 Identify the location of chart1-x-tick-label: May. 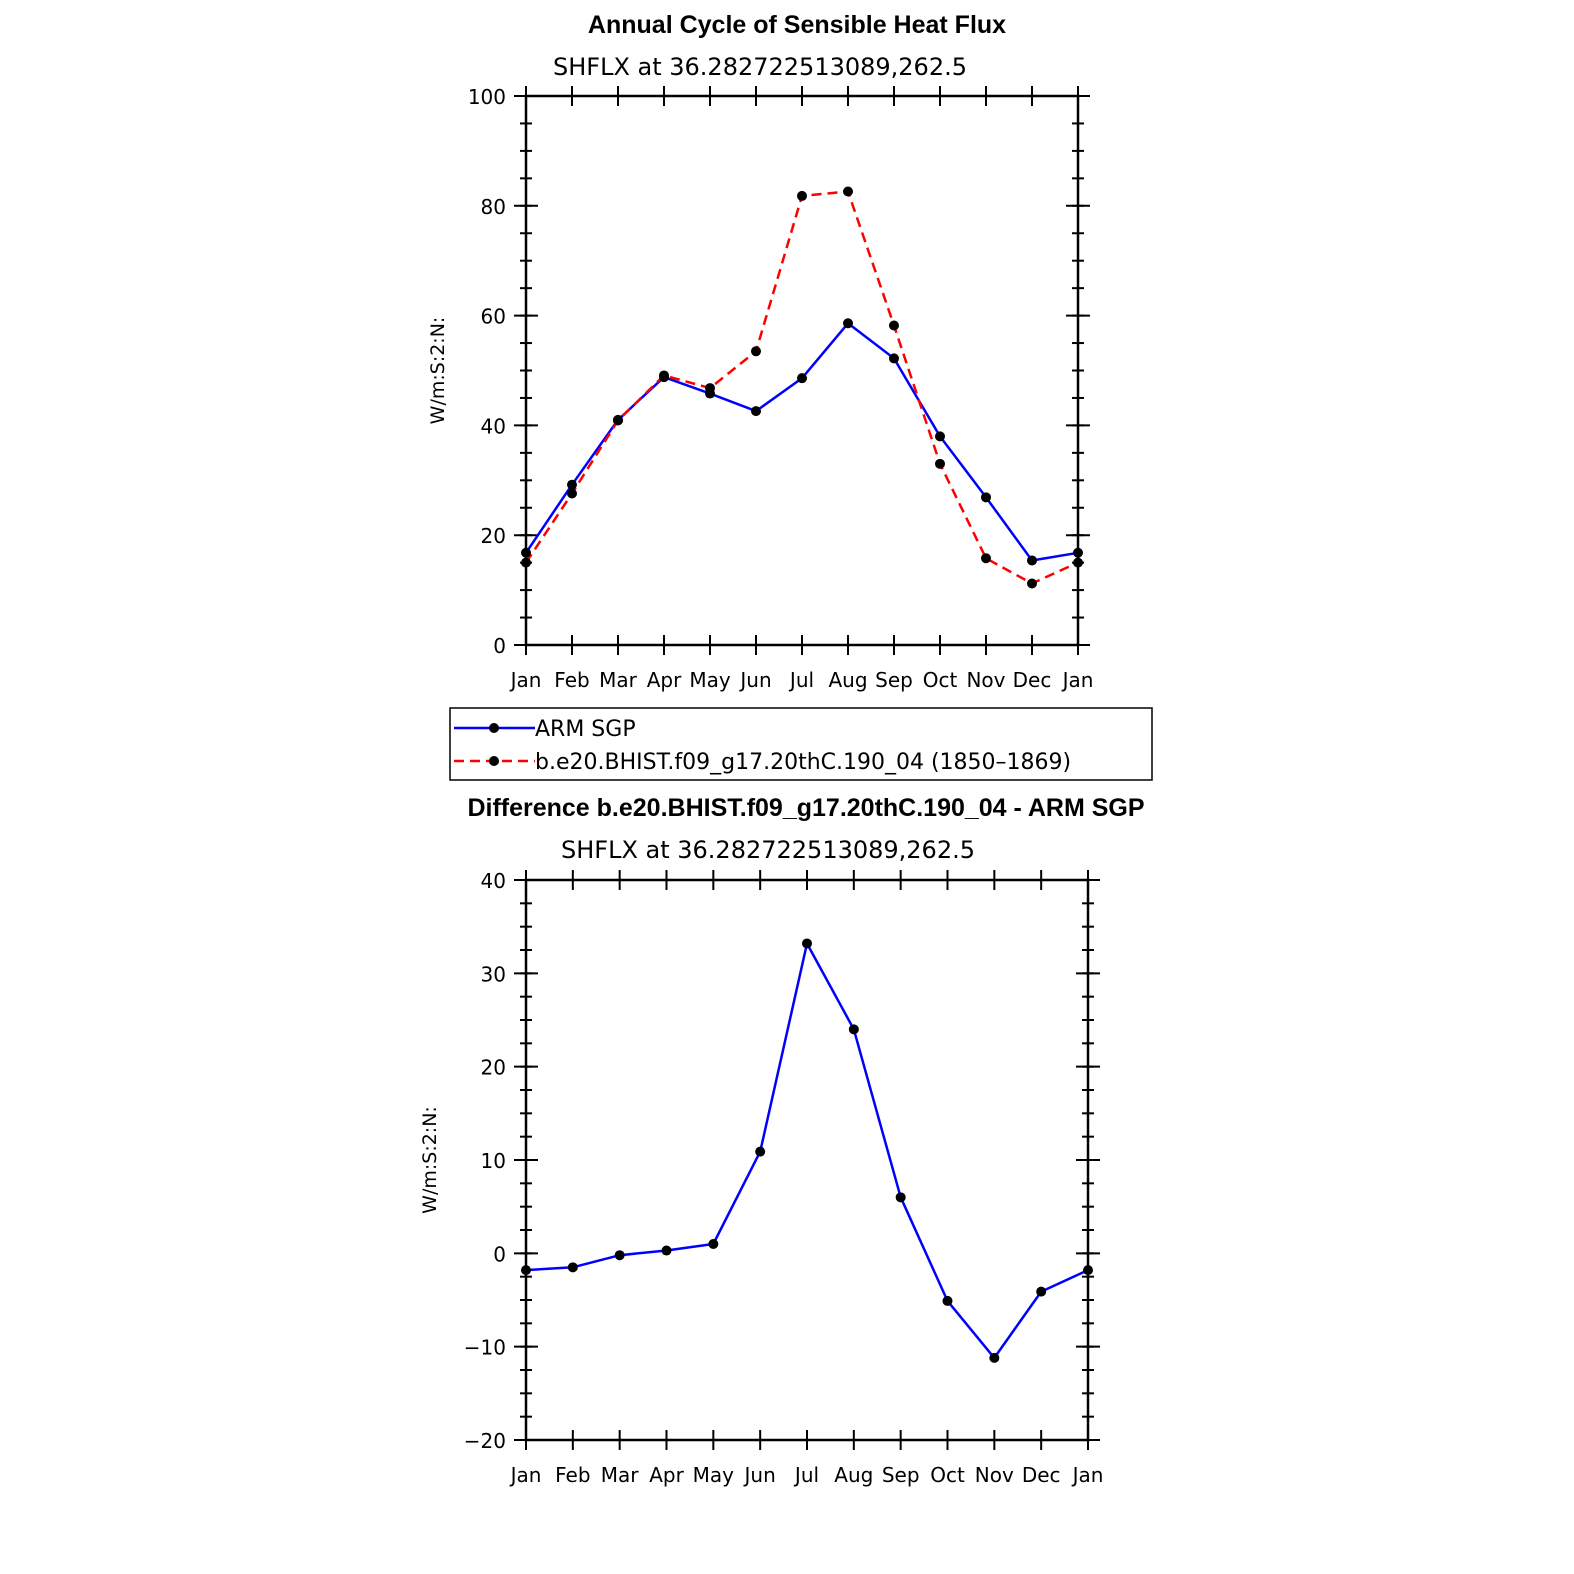
(710, 680).